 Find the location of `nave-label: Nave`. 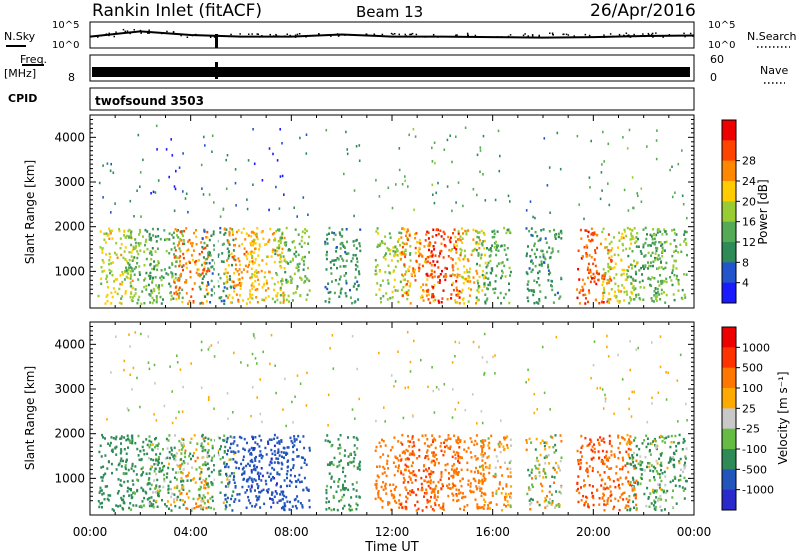

nave-label: Nave is located at coordinates (774, 70).